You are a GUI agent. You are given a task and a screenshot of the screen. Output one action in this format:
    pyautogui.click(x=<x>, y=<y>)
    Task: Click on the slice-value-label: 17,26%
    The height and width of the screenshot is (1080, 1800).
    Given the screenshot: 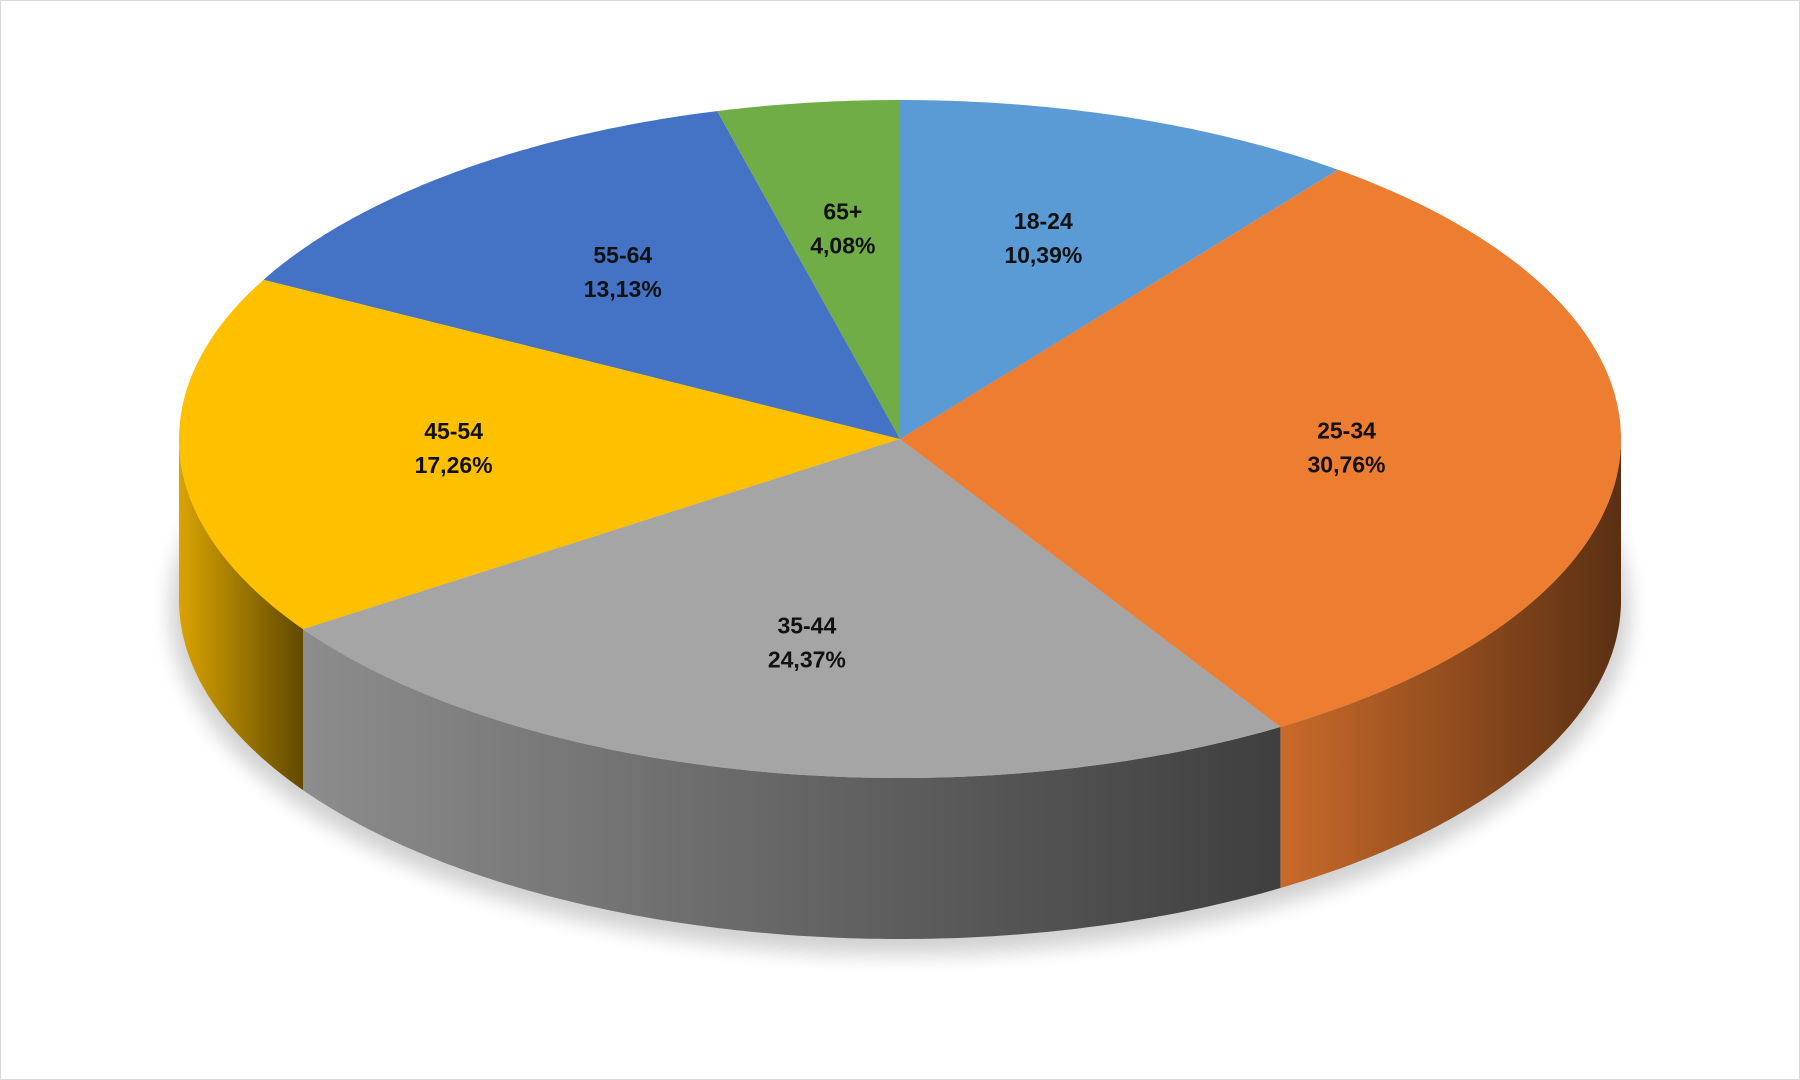 What is the action you would take?
    pyautogui.click(x=454, y=465)
    